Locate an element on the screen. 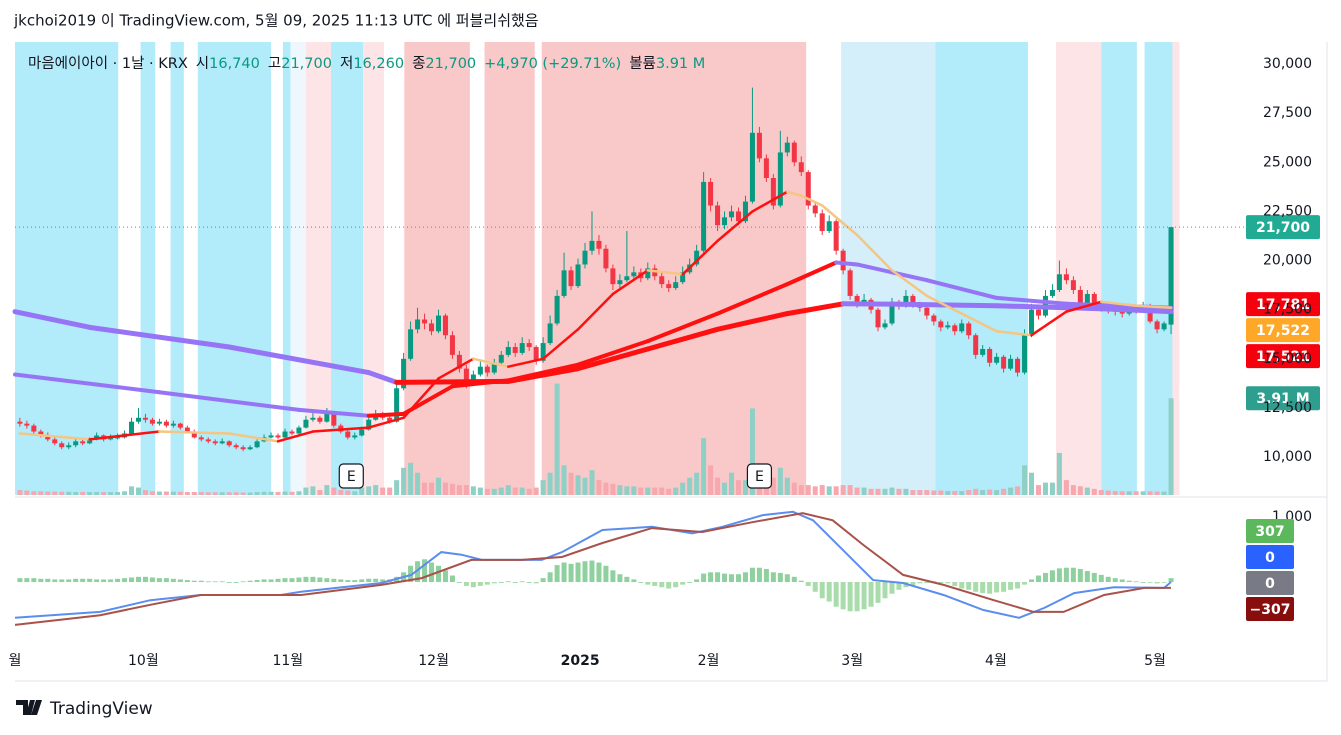 The image size is (1341, 735). legend-key: 종 is located at coordinates (418, 64).